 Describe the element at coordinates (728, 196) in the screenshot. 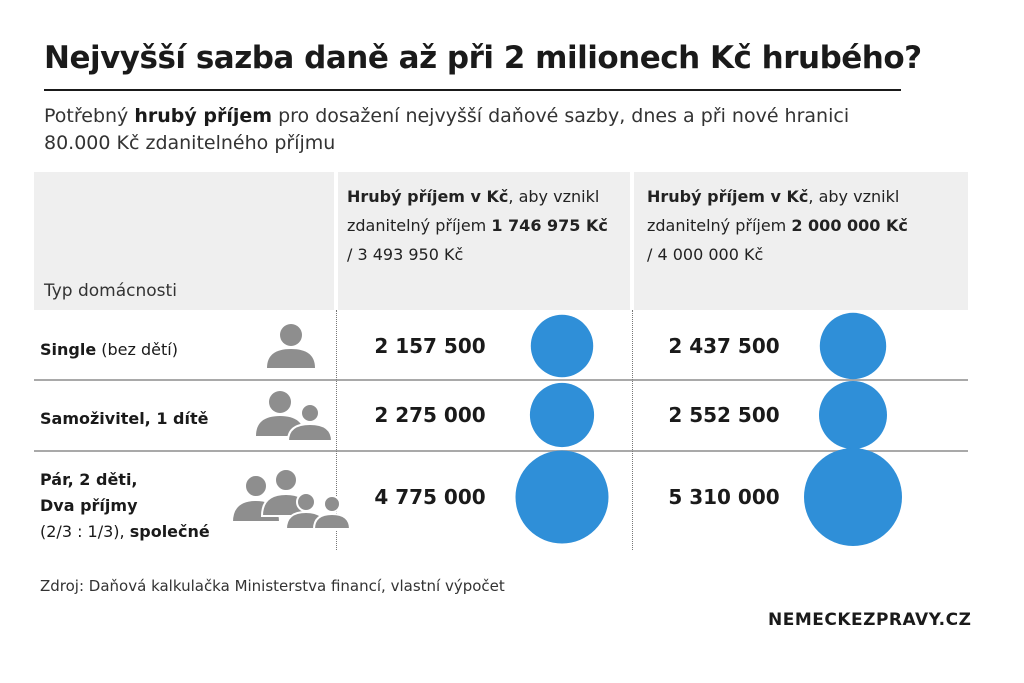

I see `header-col2-bold: Hrubý příjem v Kč` at that location.